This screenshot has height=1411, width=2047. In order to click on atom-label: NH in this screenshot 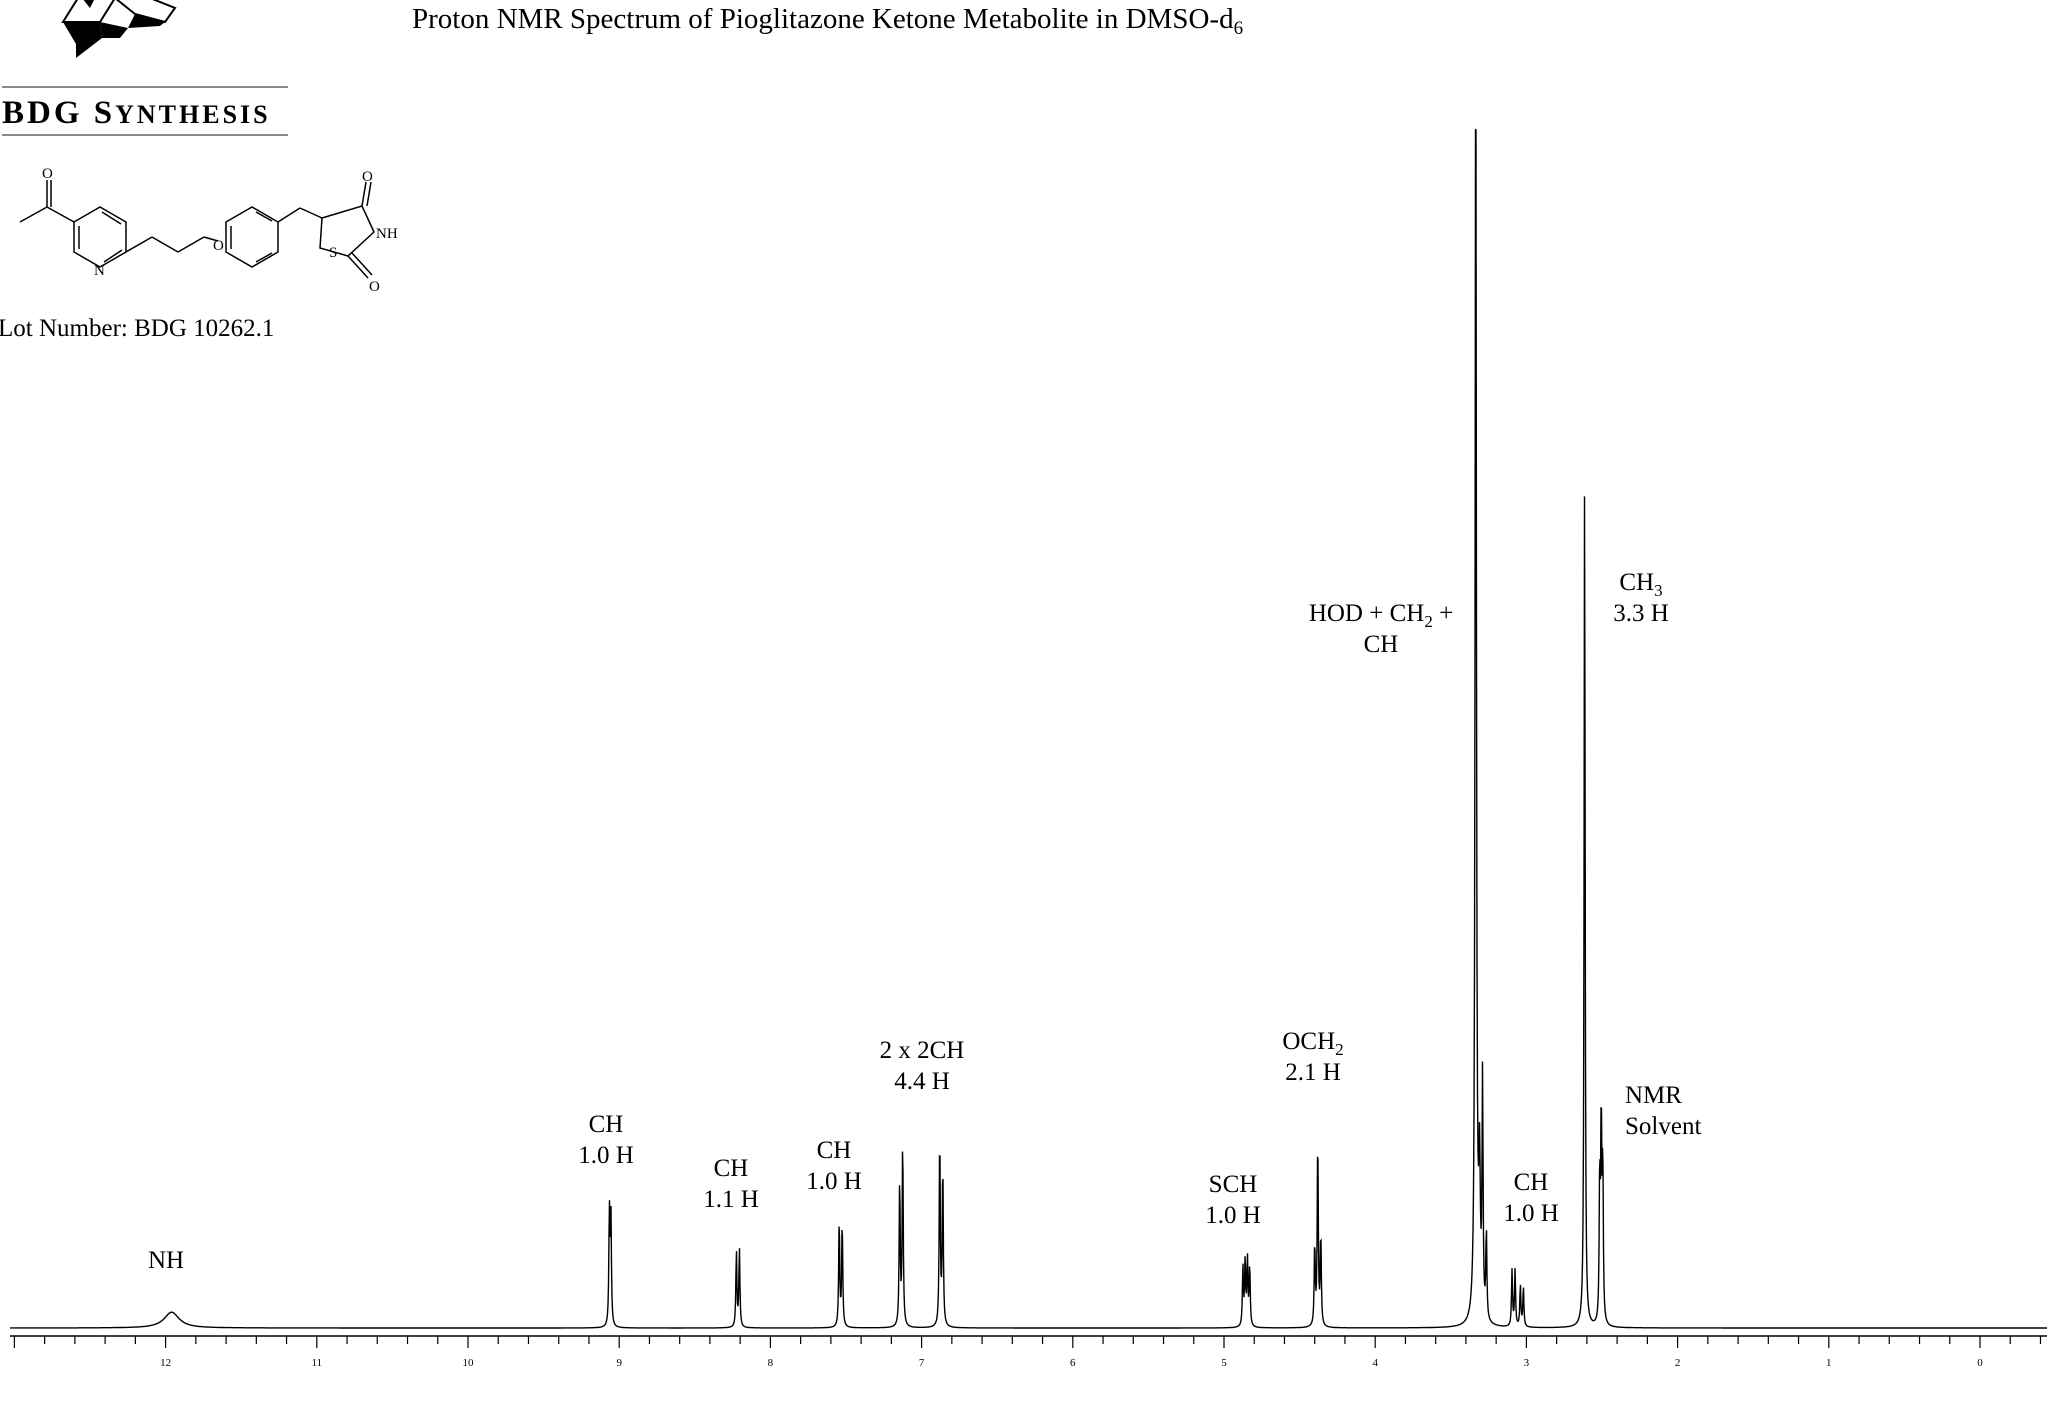, I will do `click(387, 234)`.